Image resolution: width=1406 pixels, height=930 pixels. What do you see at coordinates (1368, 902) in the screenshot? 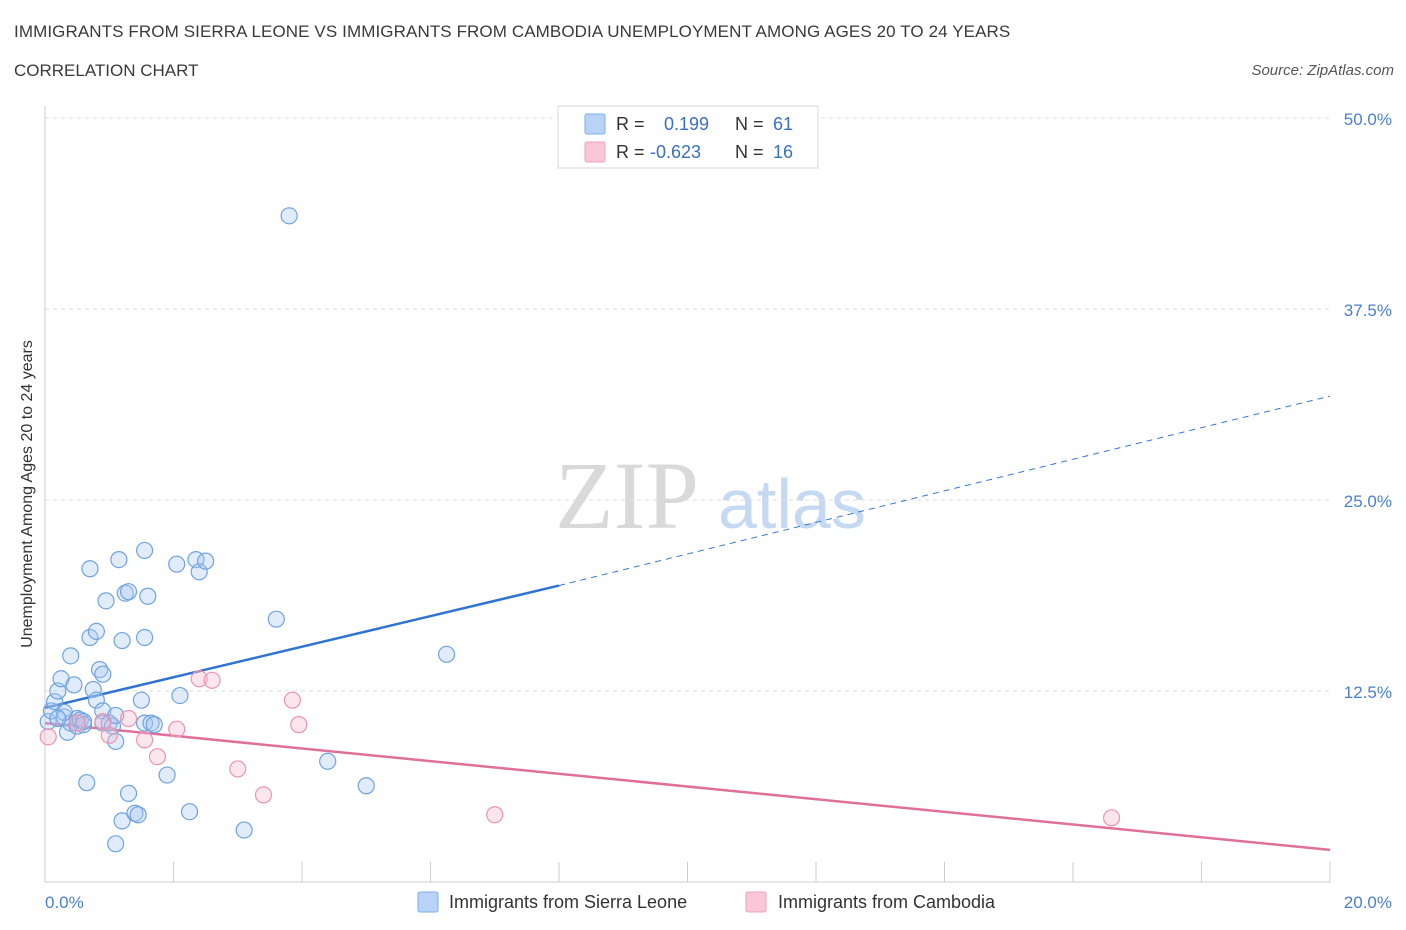
I see `x-tick-label: 20.0%` at bounding box center [1368, 902].